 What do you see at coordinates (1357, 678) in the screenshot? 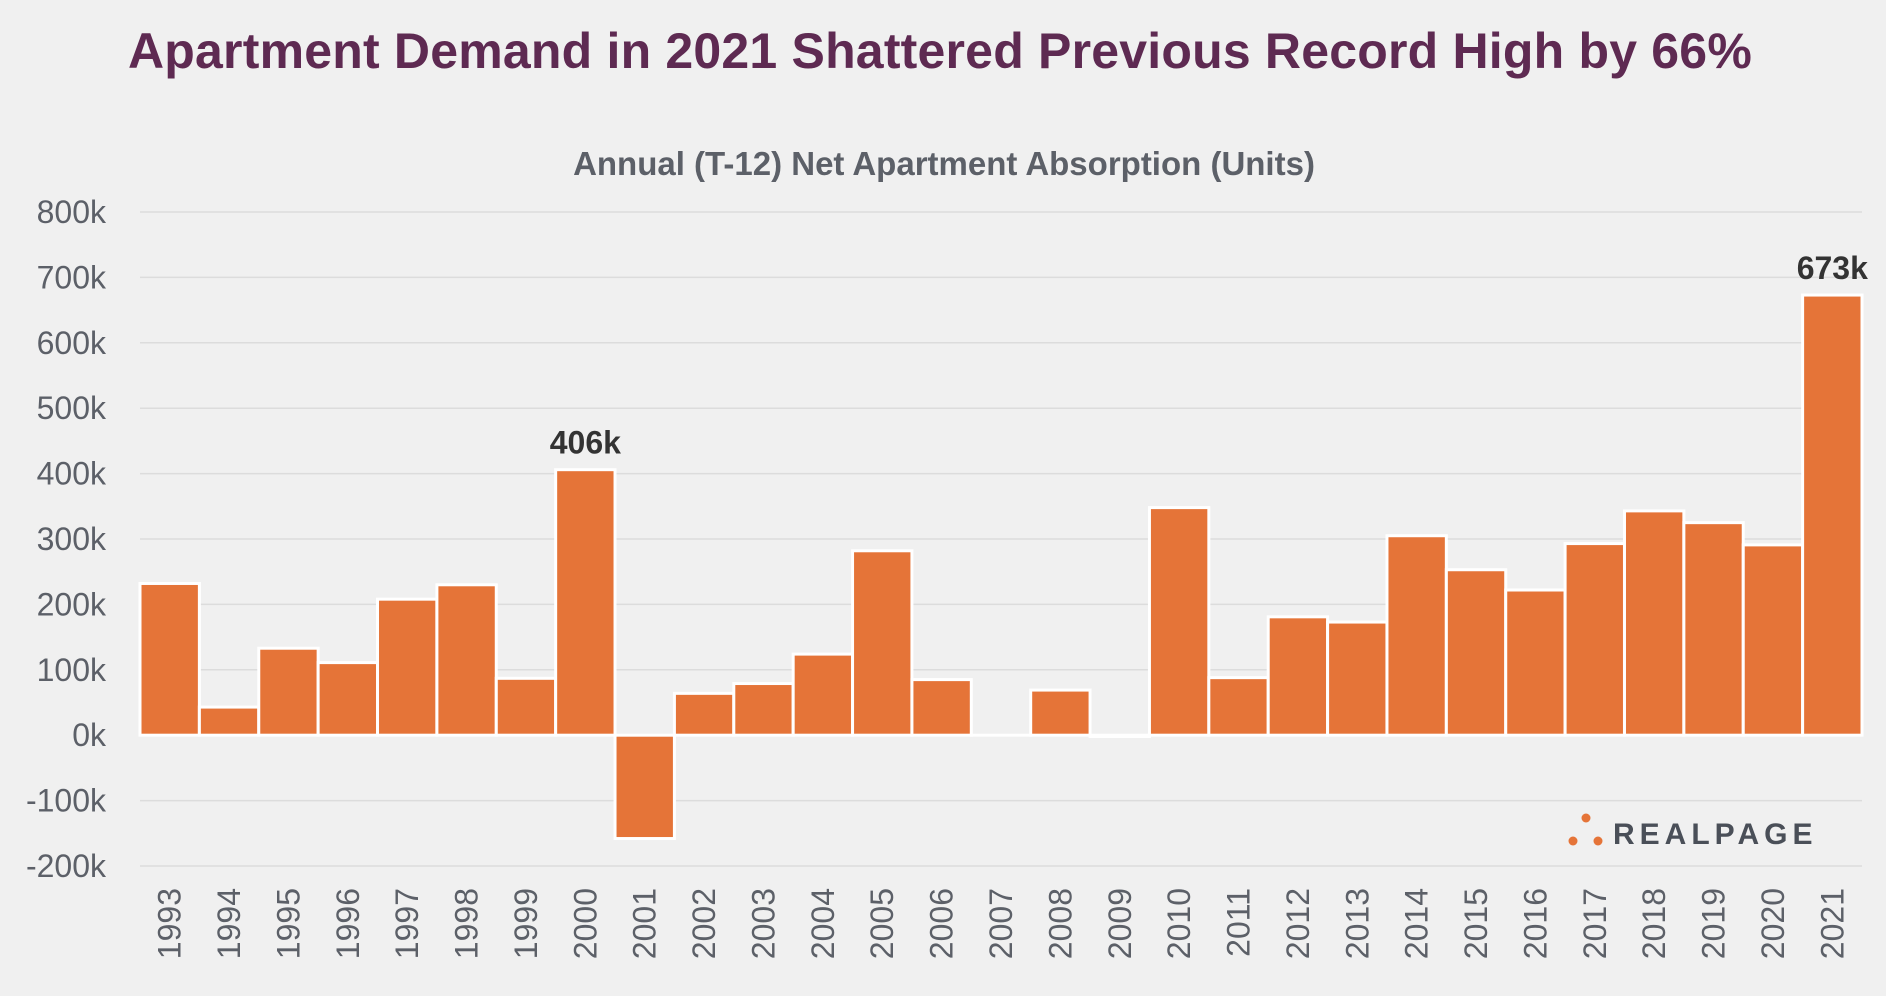
I see `bar-2013` at bounding box center [1357, 678].